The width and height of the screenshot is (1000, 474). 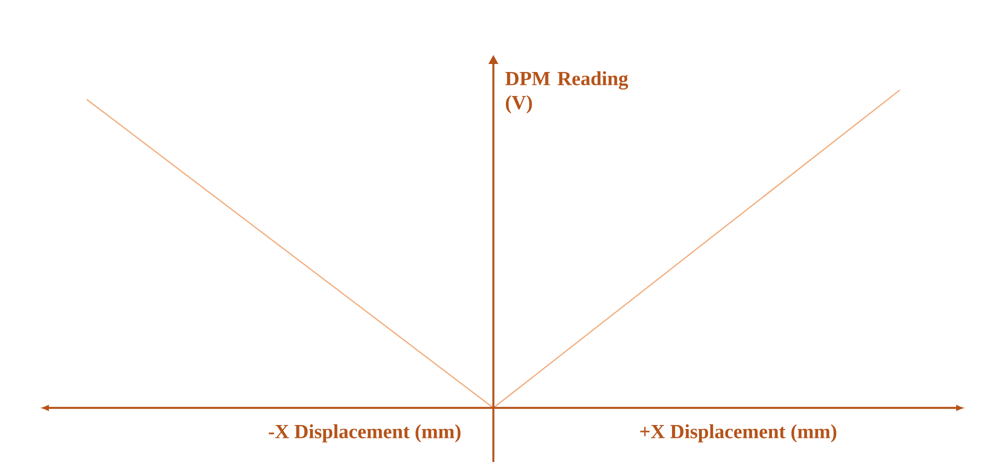 What do you see at coordinates (364, 433) in the screenshot?
I see `text: -X Displacement (mm)` at bounding box center [364, 433].